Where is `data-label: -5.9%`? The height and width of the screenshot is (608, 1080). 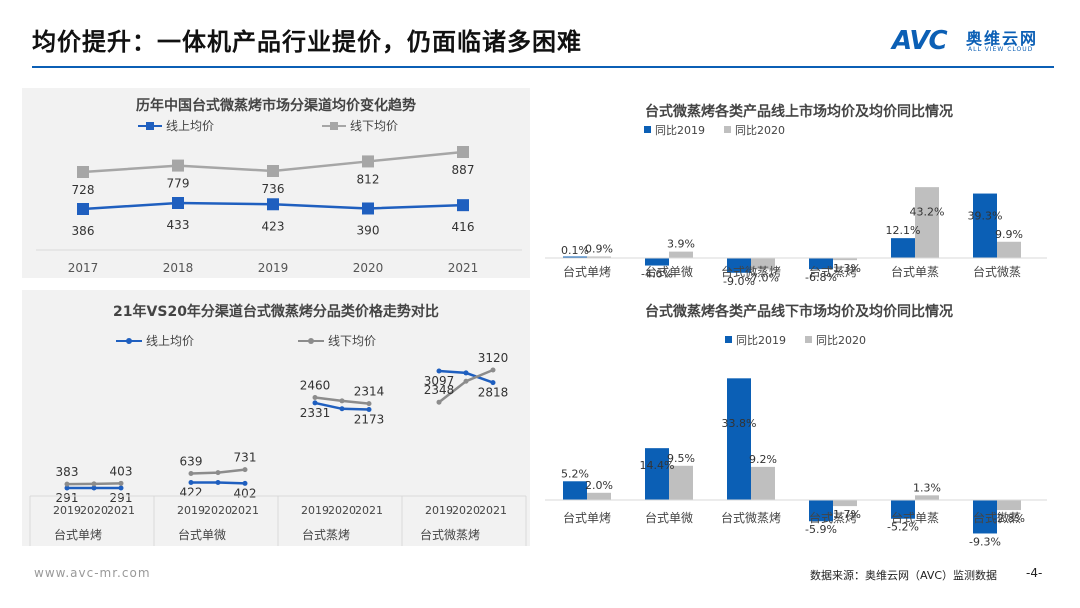
data-label: -5.9% is located at coordinates (821, 529).